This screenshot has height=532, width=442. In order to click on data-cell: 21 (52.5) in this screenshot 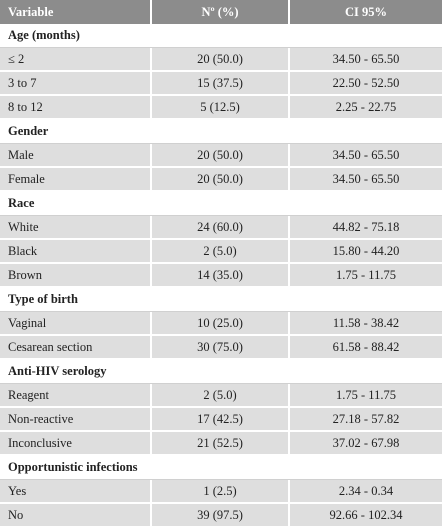, I will do `click(221, 443)`.